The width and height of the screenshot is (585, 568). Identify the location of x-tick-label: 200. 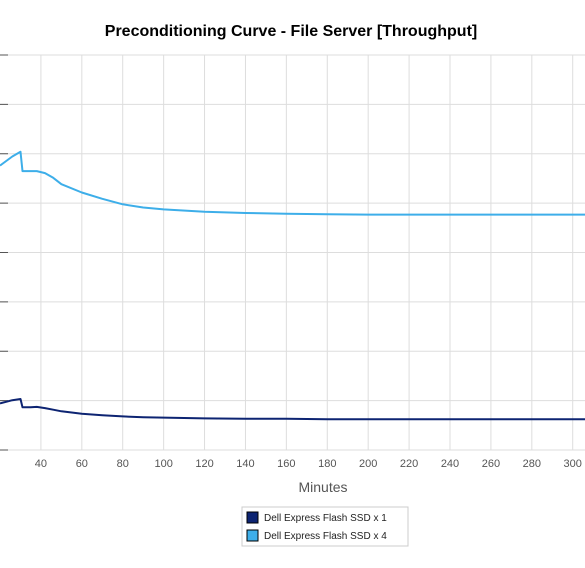
(368, 464).